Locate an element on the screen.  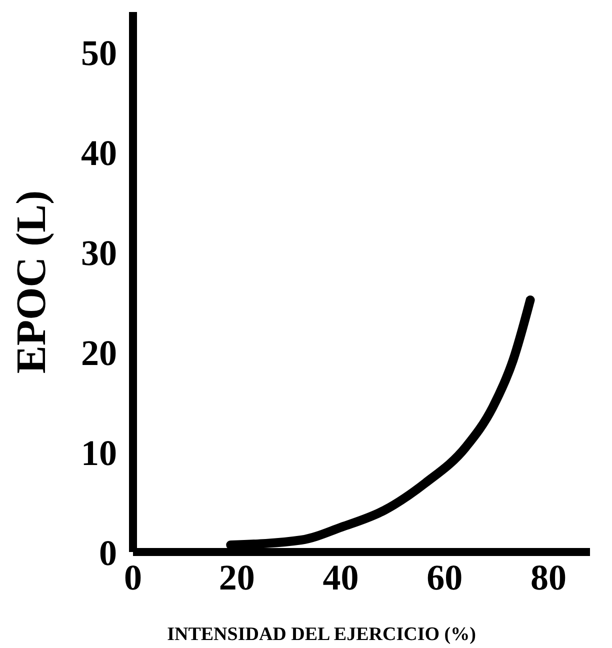
x-tick-label: 0 is located at coordinates (133, 578).